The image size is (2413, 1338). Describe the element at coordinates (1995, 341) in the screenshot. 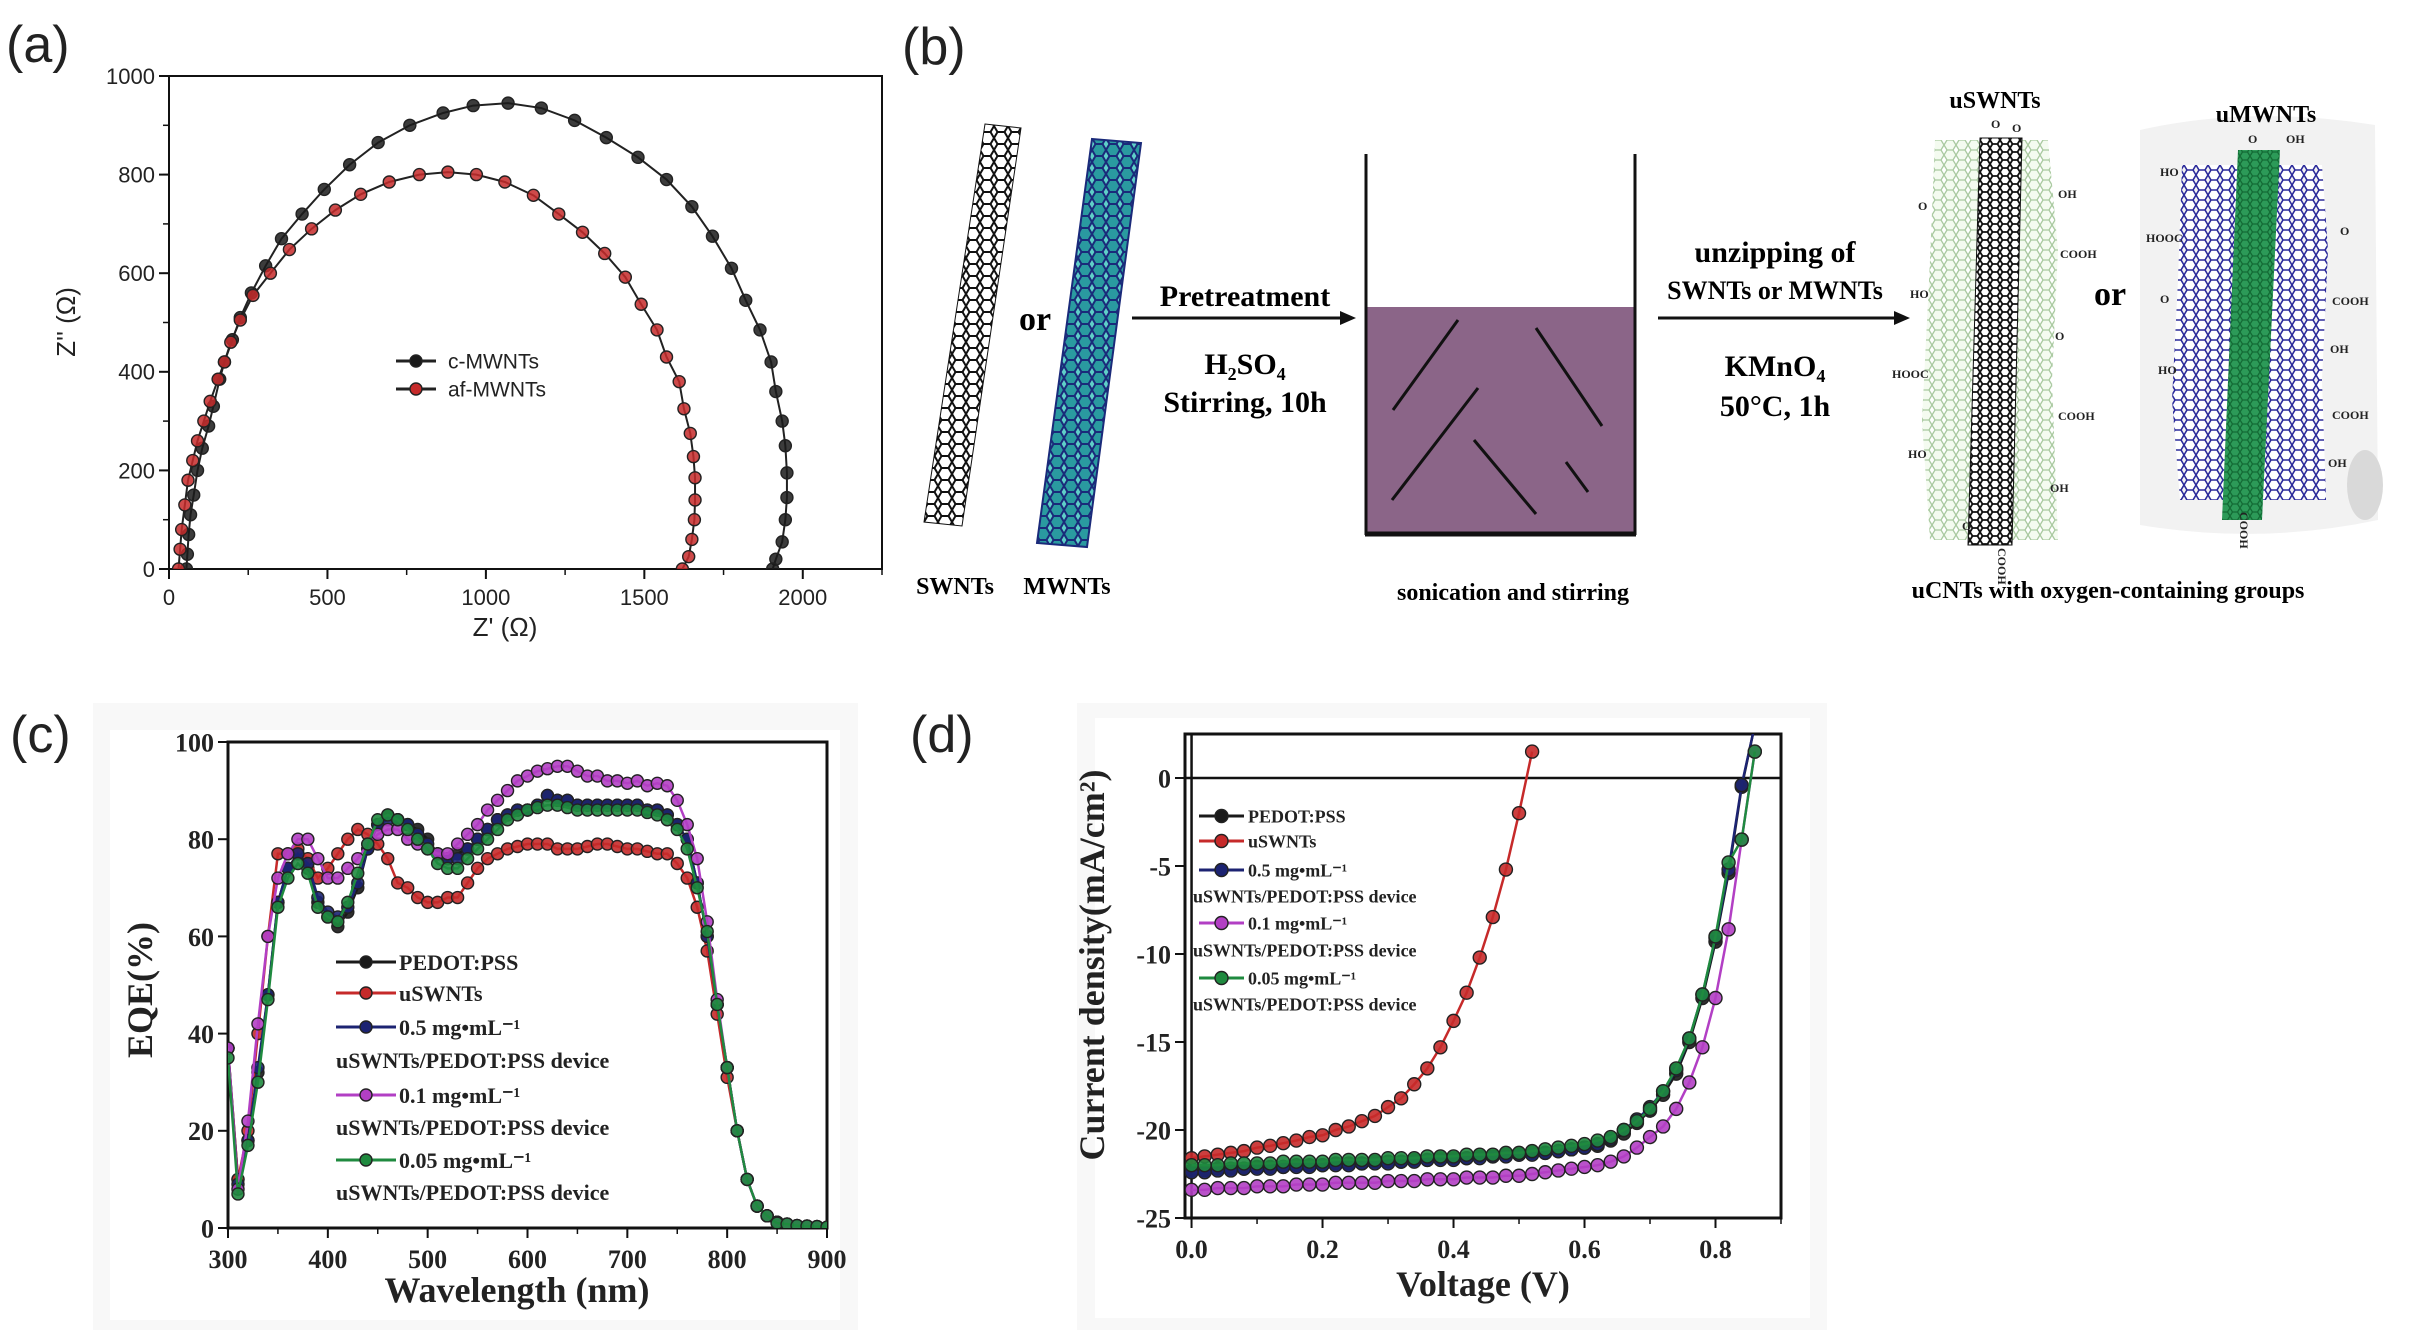

I see `uswnt-core-image` at that location.